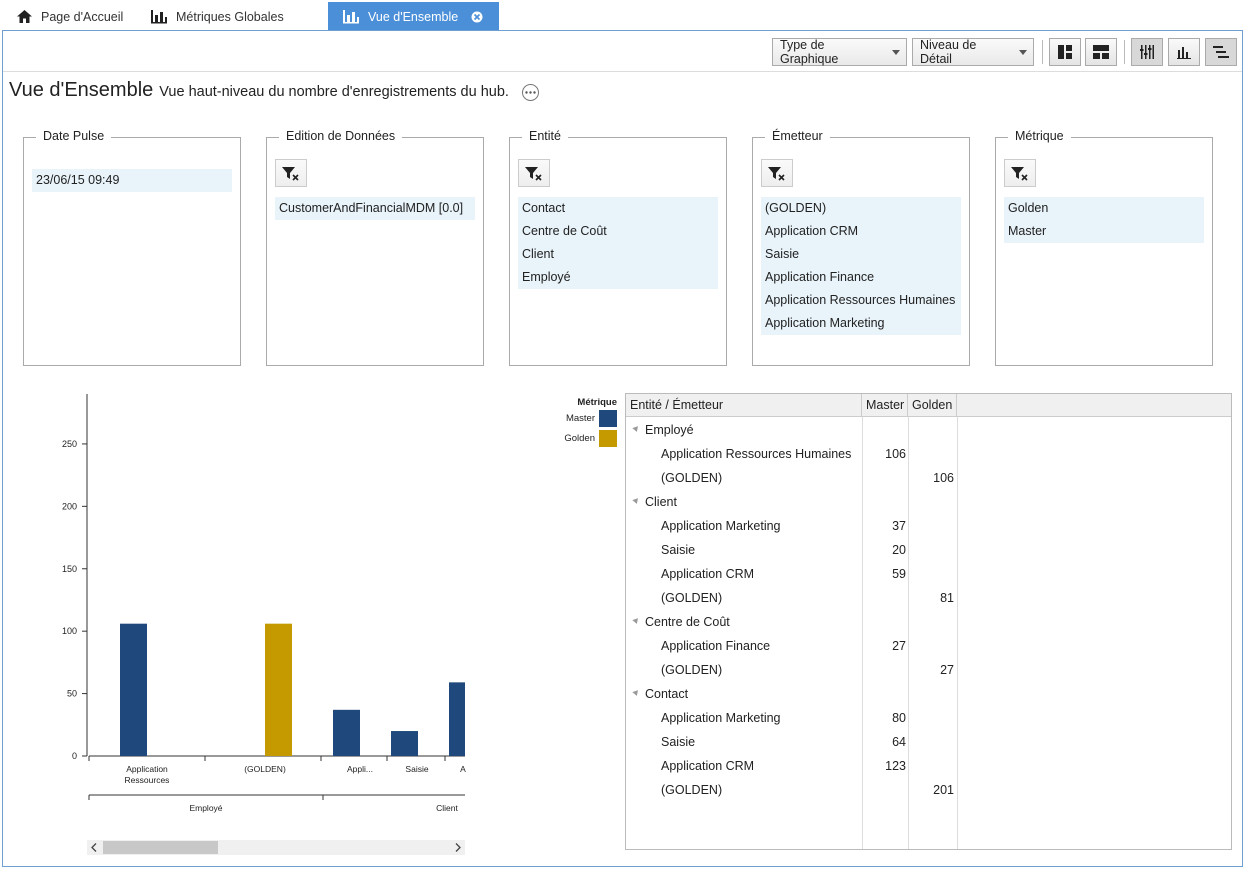 This screenshot has height=869, width=1245. I want to click on column-header-master: Master, so click(885, 405).